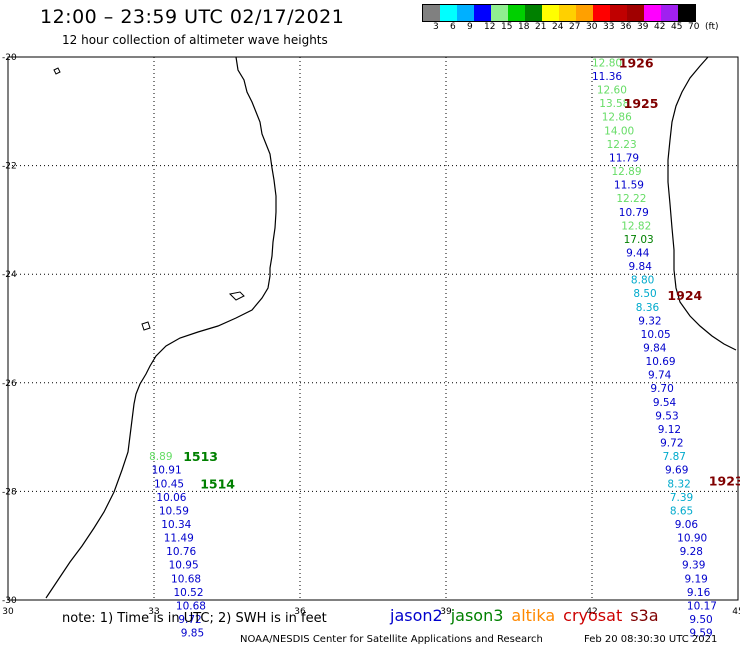 The width and height of the screenshot is (740, 650). Describe the element at coordinates (702, 606) in the screenshot. I see `wave-height-label: 10.17` at that location.